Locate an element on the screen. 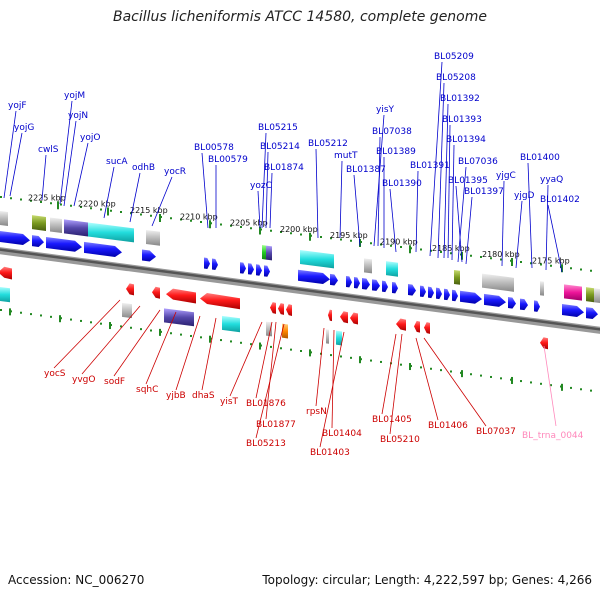  scale-tick-label: 2205 kbp is located at coordinates (249, 223).